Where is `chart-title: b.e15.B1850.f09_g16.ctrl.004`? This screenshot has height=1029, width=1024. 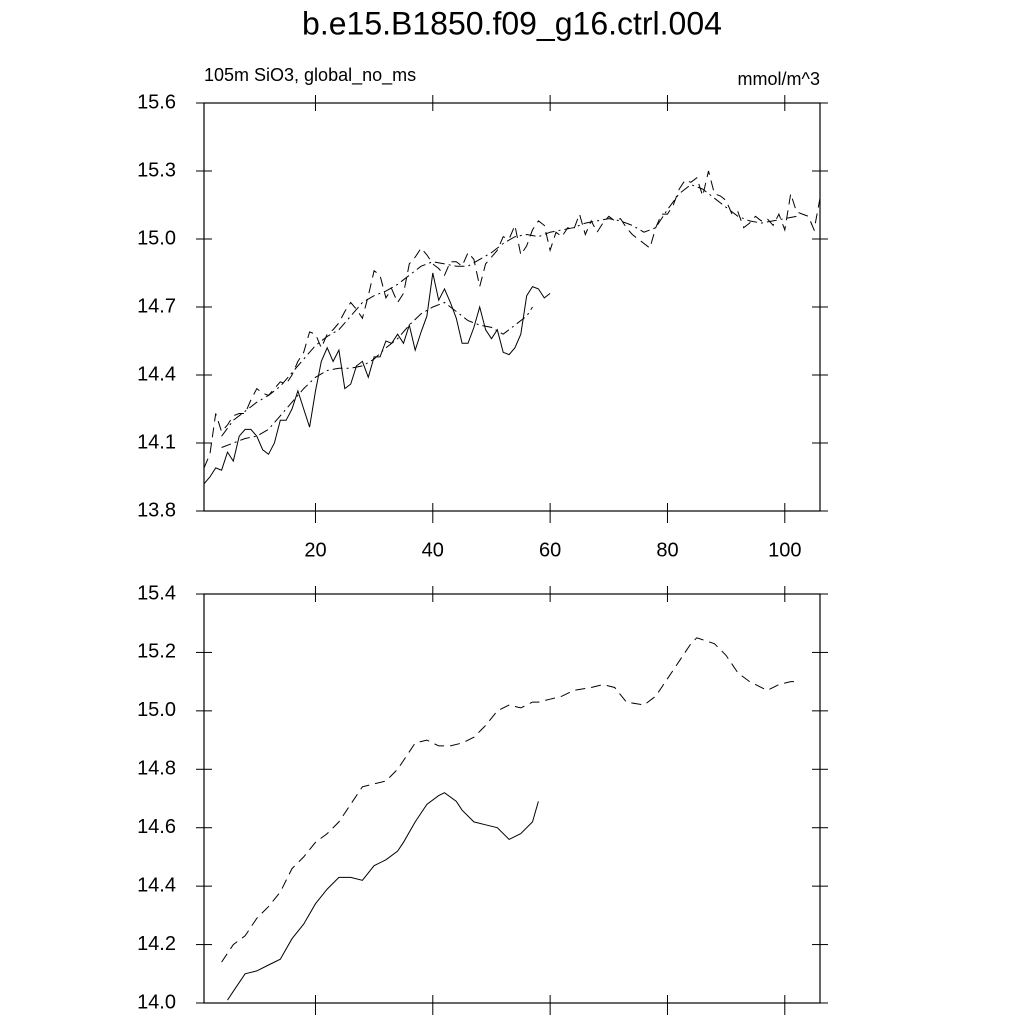
chart-title: b.e15.B1850.f09_g16.ctrl.004 is located at coordinates (512, 23).